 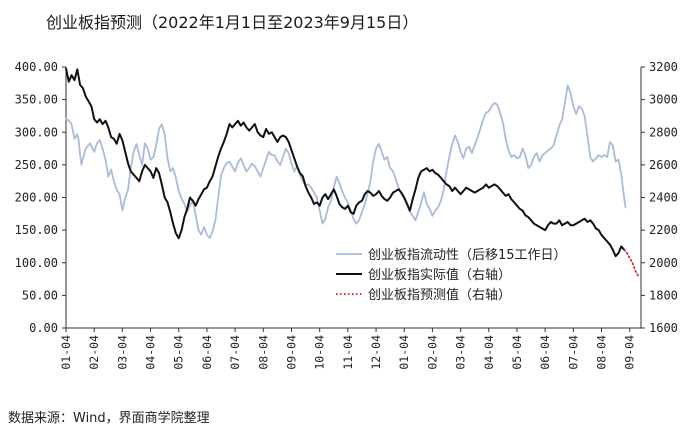 I want to click on right-tick-label: 1800, so click(x=663, y=295).